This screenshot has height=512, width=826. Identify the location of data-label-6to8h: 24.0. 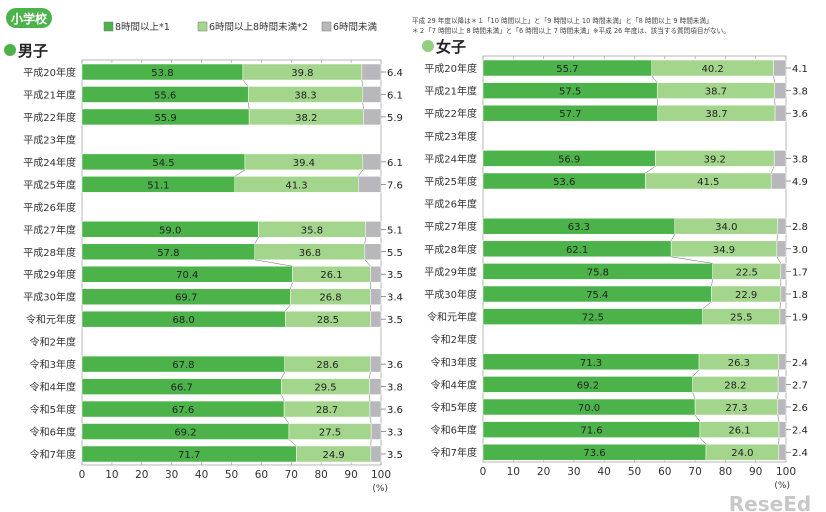
(742, 453).